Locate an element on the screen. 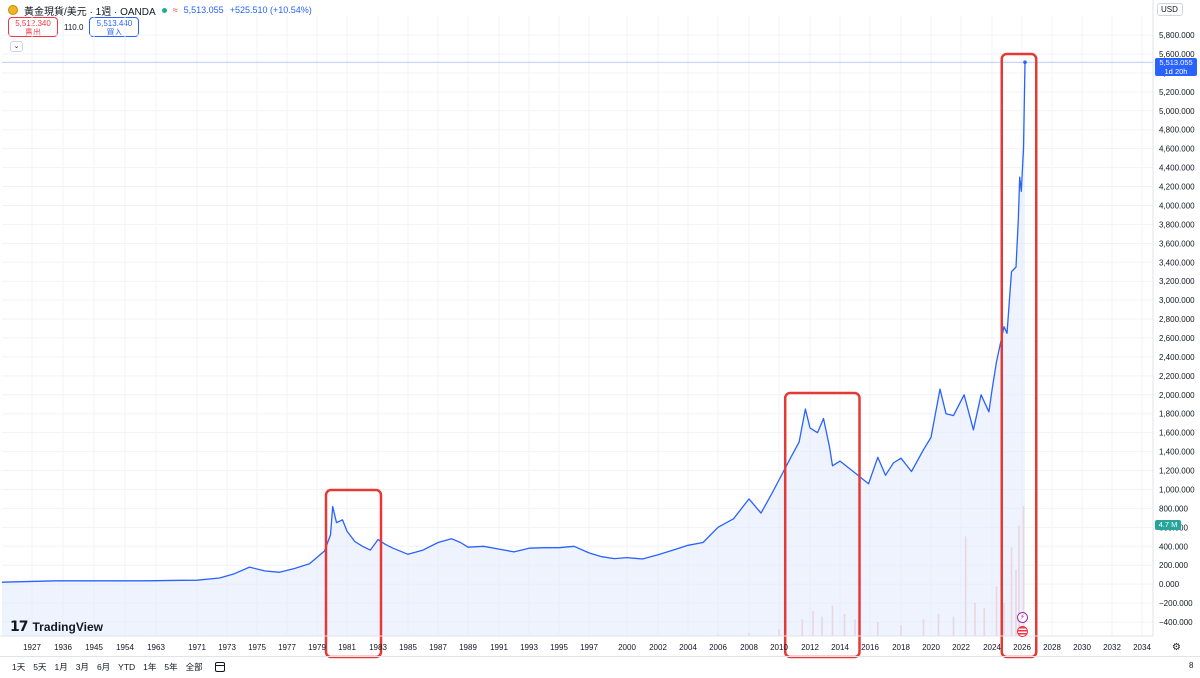 The width and height of the screenshot is (1200, 678). buy-label: 買入 is located at coordinates (114, 32).